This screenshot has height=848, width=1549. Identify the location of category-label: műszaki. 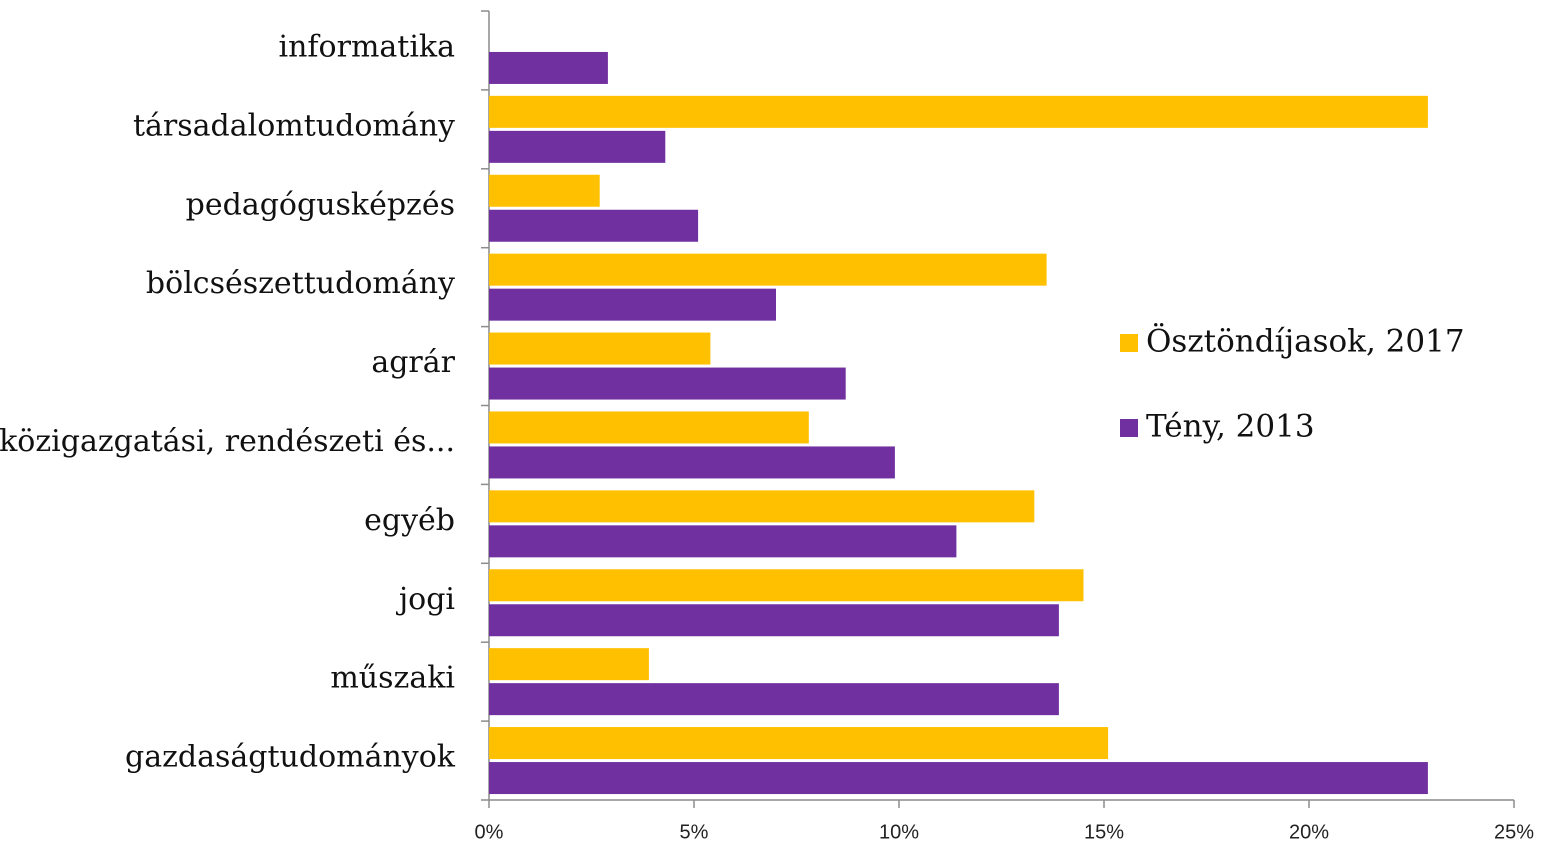
(392, 678).